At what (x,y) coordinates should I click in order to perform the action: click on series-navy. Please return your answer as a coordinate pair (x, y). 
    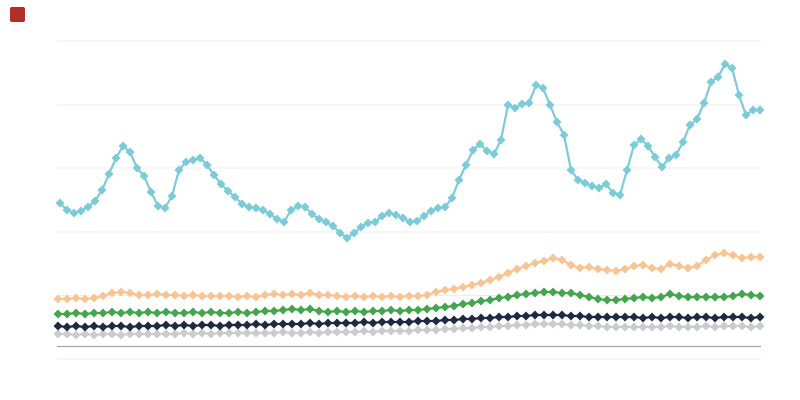
    Looking at the image, I should click on (409, 321).